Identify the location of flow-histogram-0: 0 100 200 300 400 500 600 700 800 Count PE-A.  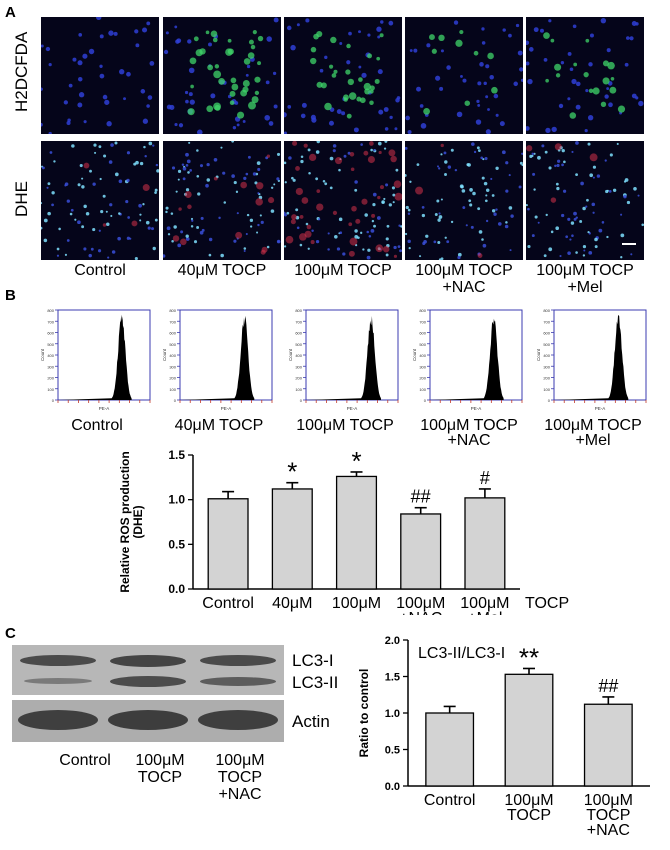
(95, 359).